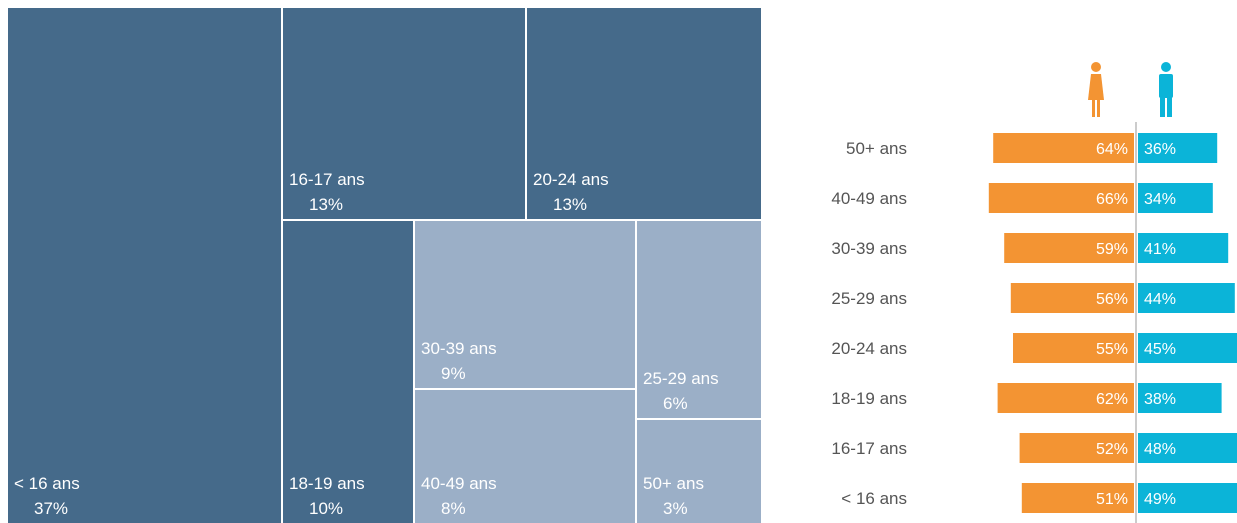 This screenshot has height=523, width=1237. I want to click on bar-row-16-17-ans: 16-17 ans 52% 48%, so click(1034, 448).